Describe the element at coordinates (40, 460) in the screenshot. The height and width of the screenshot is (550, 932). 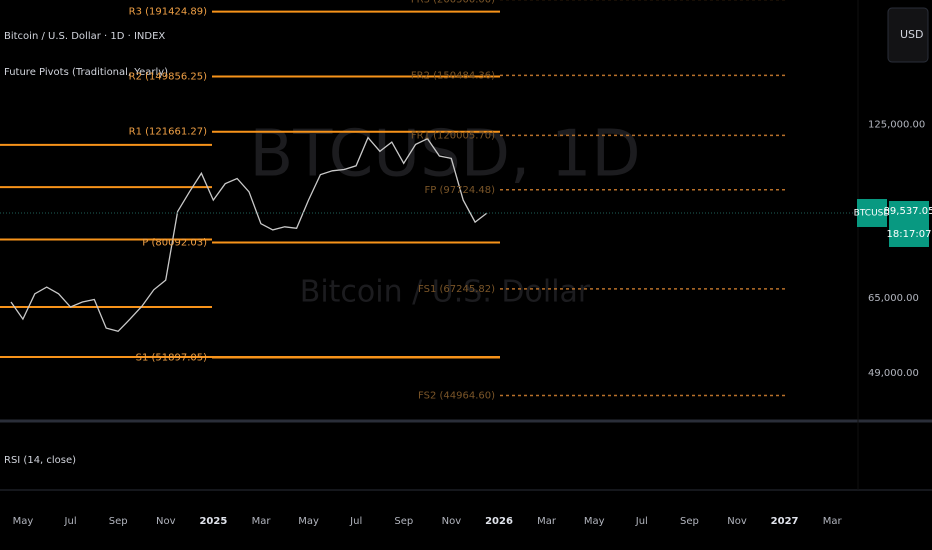
I see `rsi-title: RSI (14, close)` at that location.